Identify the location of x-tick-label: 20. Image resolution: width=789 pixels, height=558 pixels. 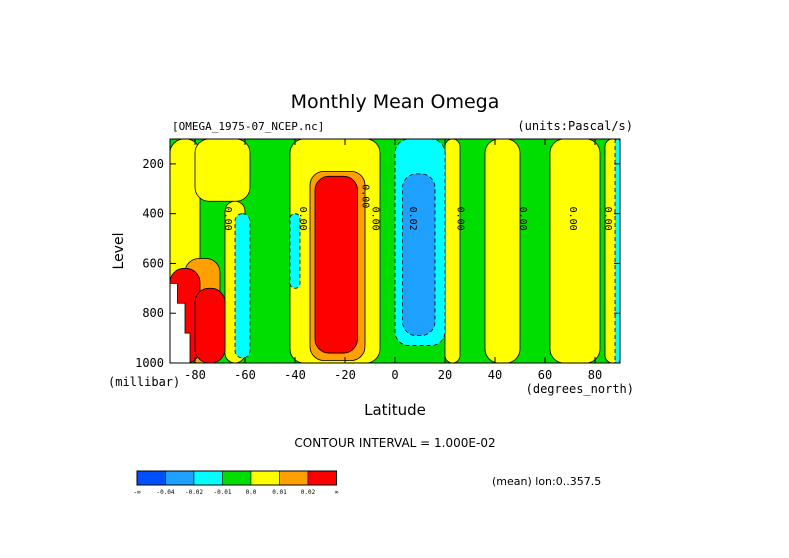
(445, 375).